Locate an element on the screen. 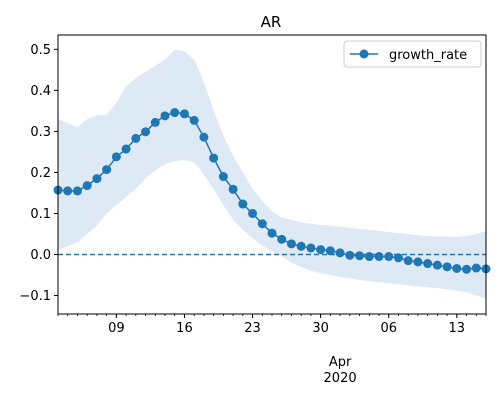  y-tick-label: 0.3 is located at coordinates (40, 132).